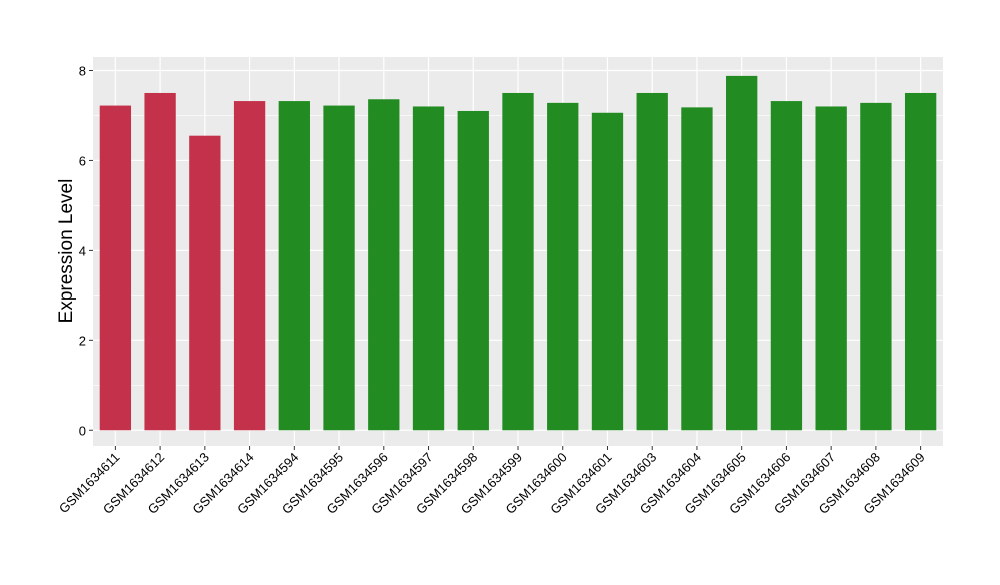  Describe the element at coordinates (82, 340) in the screenshot. I see `y-tick-label: 2` at that location.